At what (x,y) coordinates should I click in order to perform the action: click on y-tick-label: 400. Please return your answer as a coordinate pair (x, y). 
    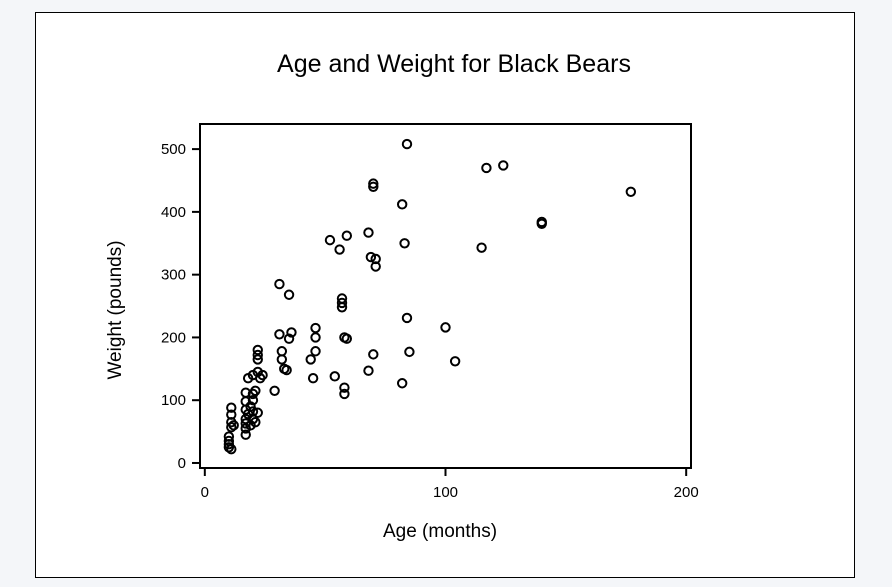
    Looking at the image, I should click on (173, 212).